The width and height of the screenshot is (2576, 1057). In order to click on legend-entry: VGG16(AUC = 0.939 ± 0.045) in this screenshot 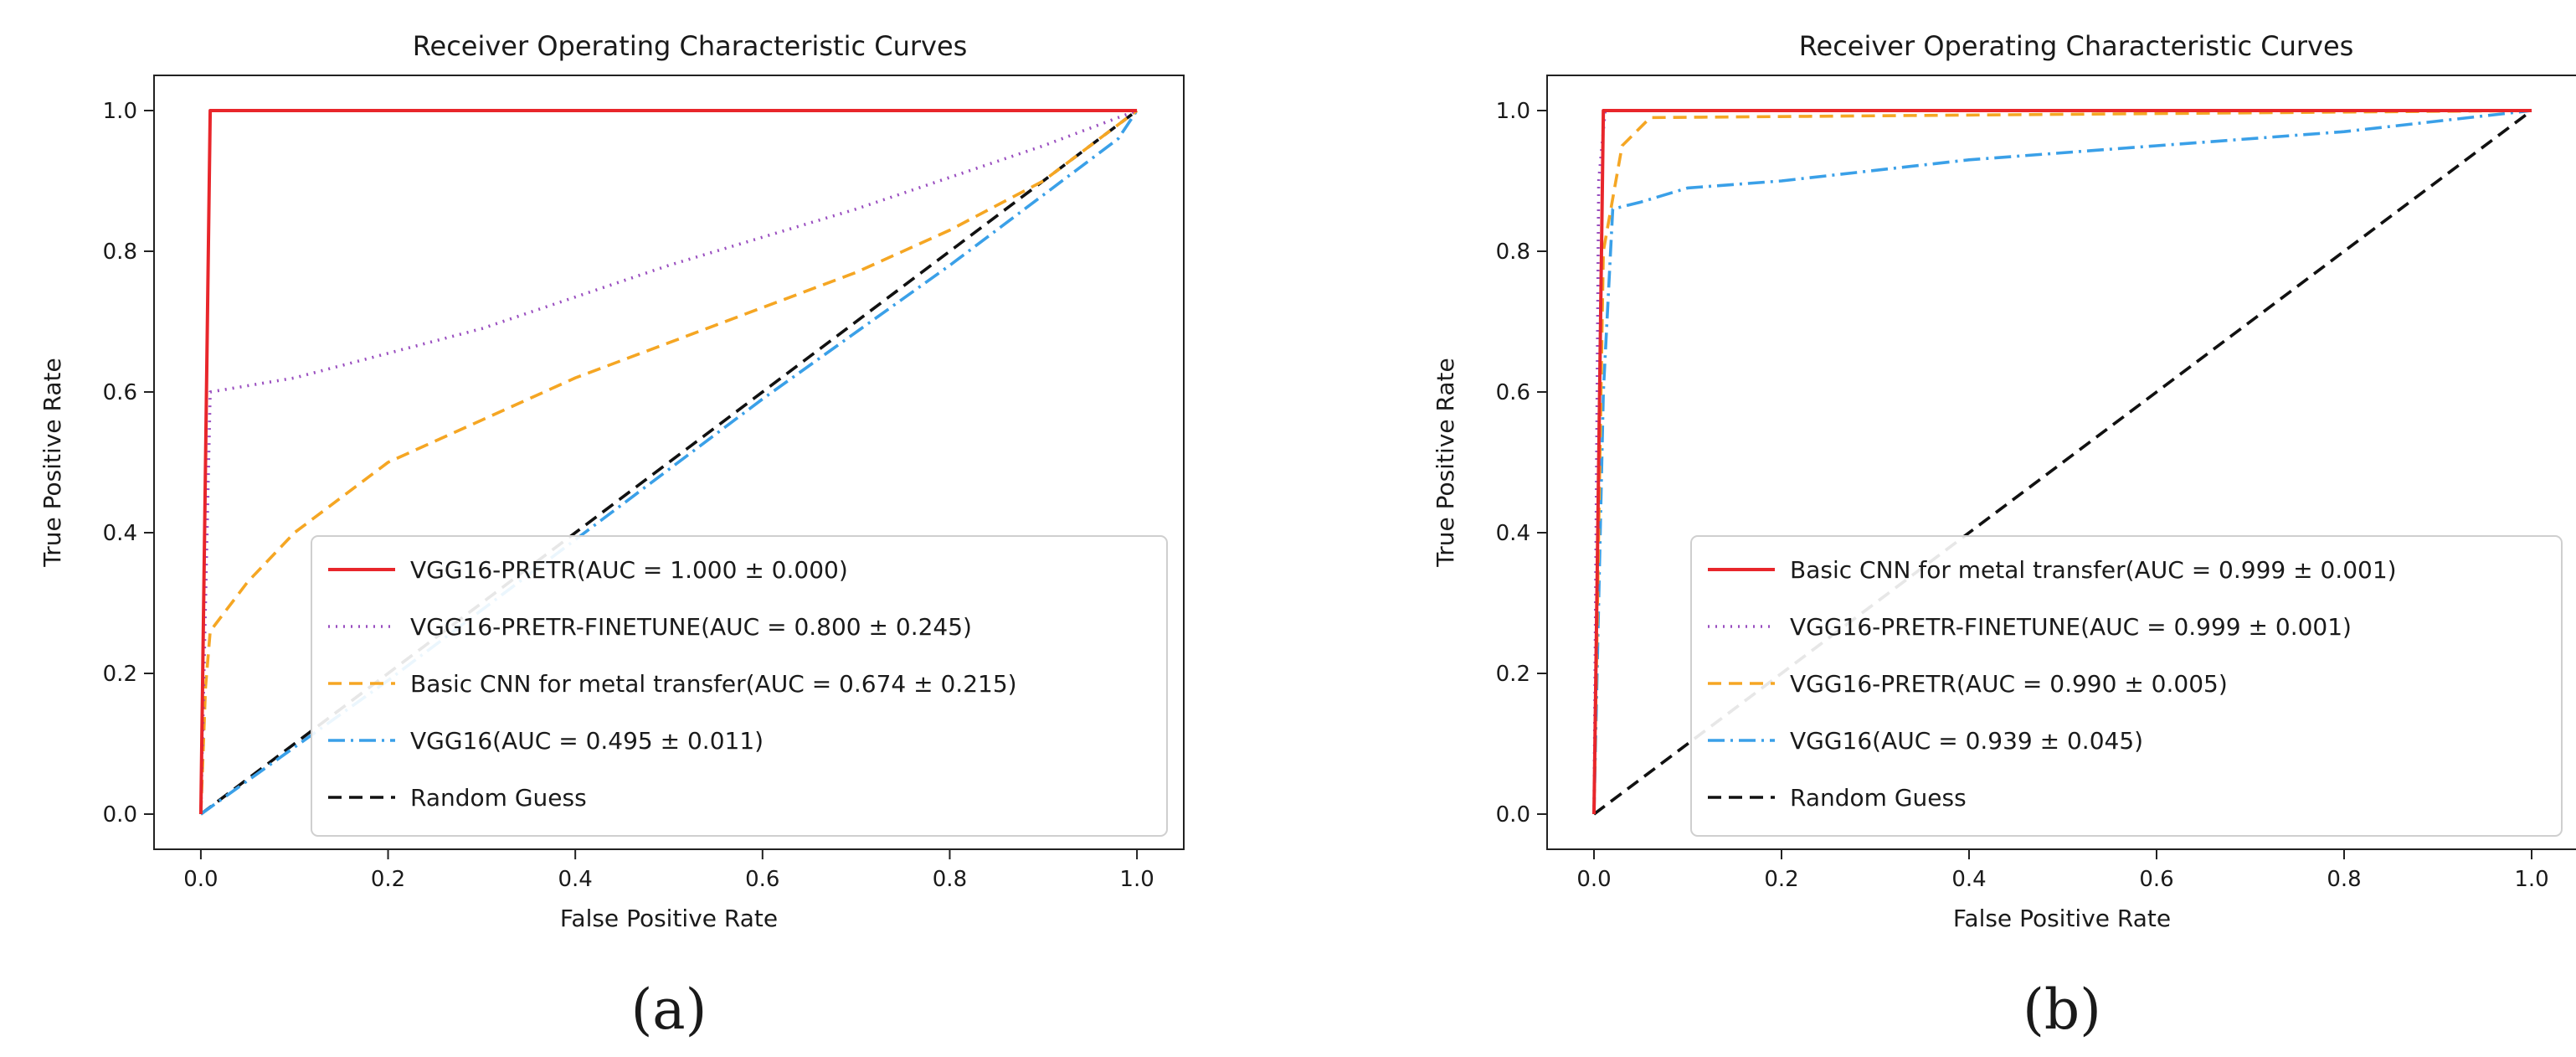, I will do `click(1967, 741)`.